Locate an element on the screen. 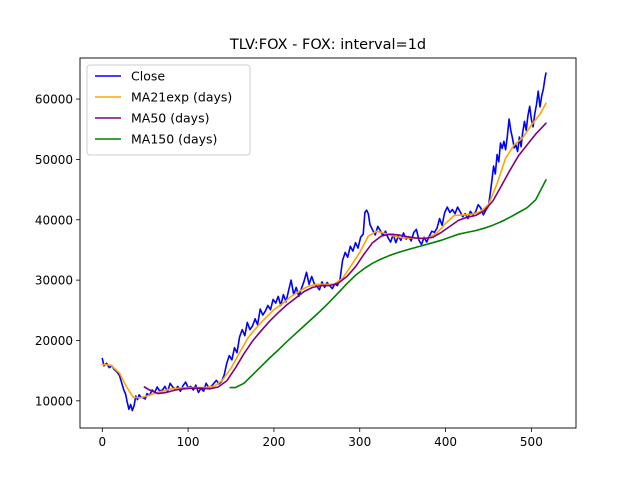 The image size is (640, 480). legend-label-ma50-days: MA50 (days) is located at coordinates (170, 118).